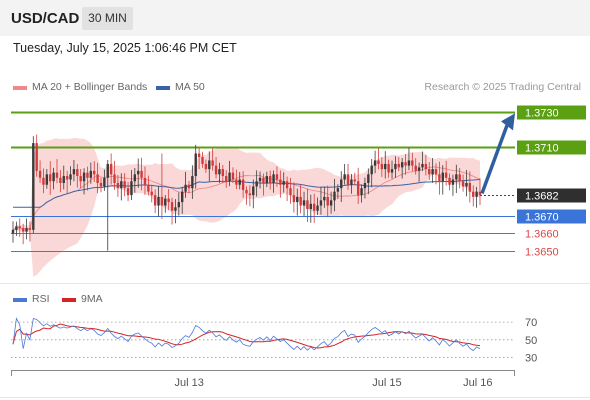 The image size is (590, 400). I want to click on rsi-tick-70: 70, so click(531, 323).